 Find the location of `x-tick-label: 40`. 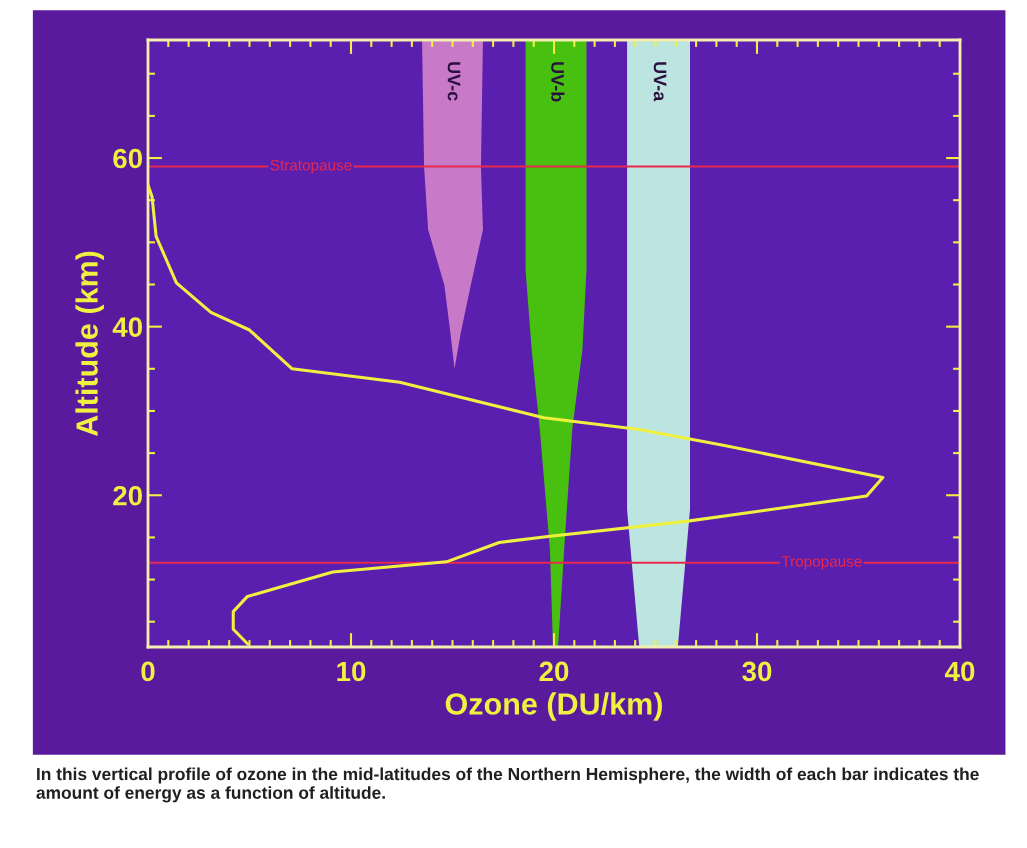

x-tick-label: 40 is located at coordinates (959, 671).